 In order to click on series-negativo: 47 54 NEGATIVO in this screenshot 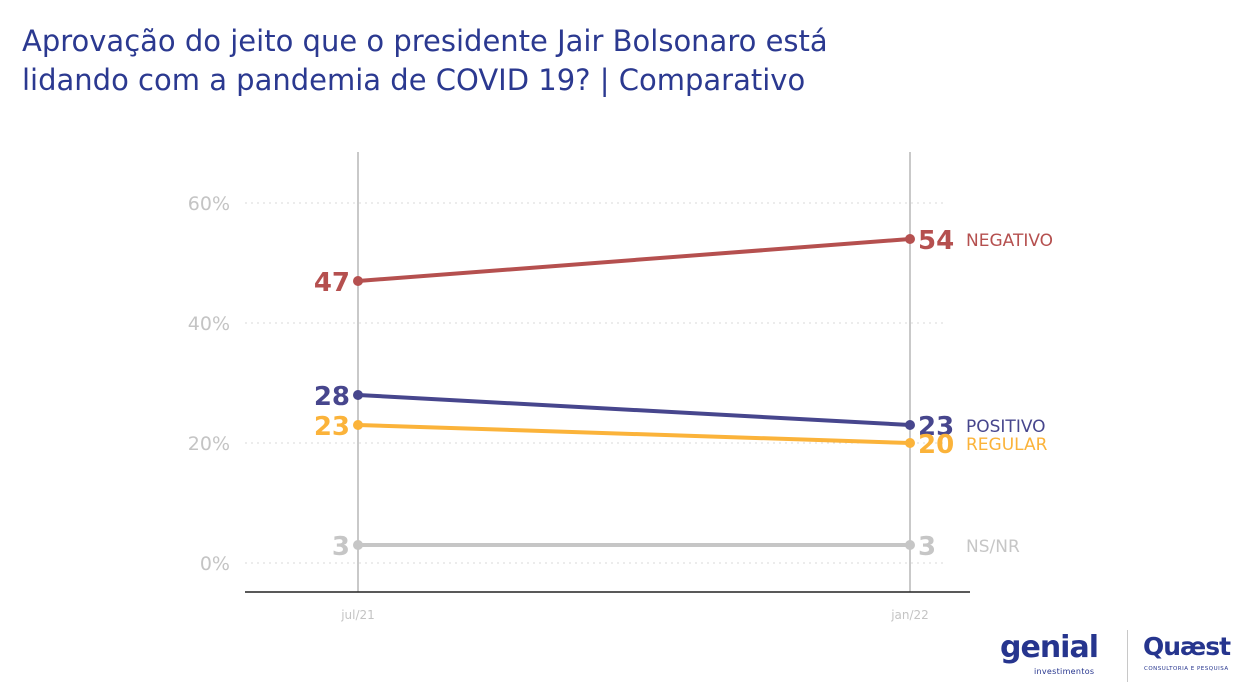, I will do `click(683, 262)`.